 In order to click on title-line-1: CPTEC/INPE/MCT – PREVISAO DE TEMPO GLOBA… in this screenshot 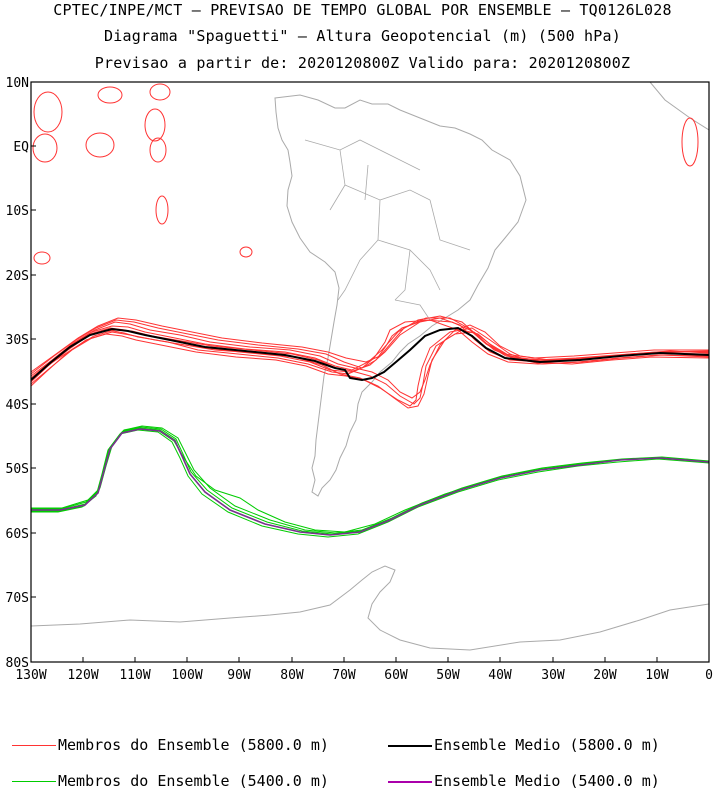, I will do `click(362, 10)`.